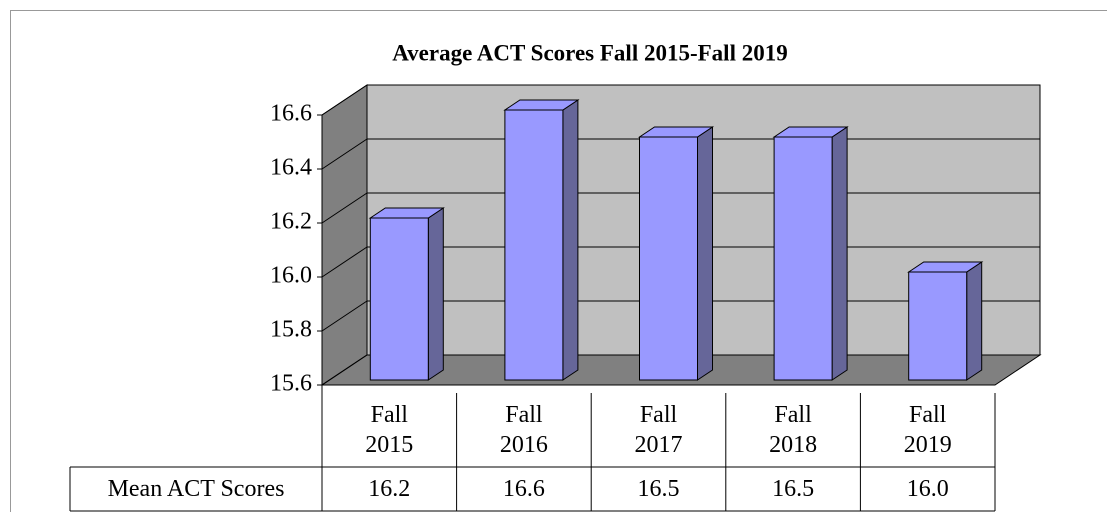  I want to click on y-tick-label: 16.0, so click(291, 276).